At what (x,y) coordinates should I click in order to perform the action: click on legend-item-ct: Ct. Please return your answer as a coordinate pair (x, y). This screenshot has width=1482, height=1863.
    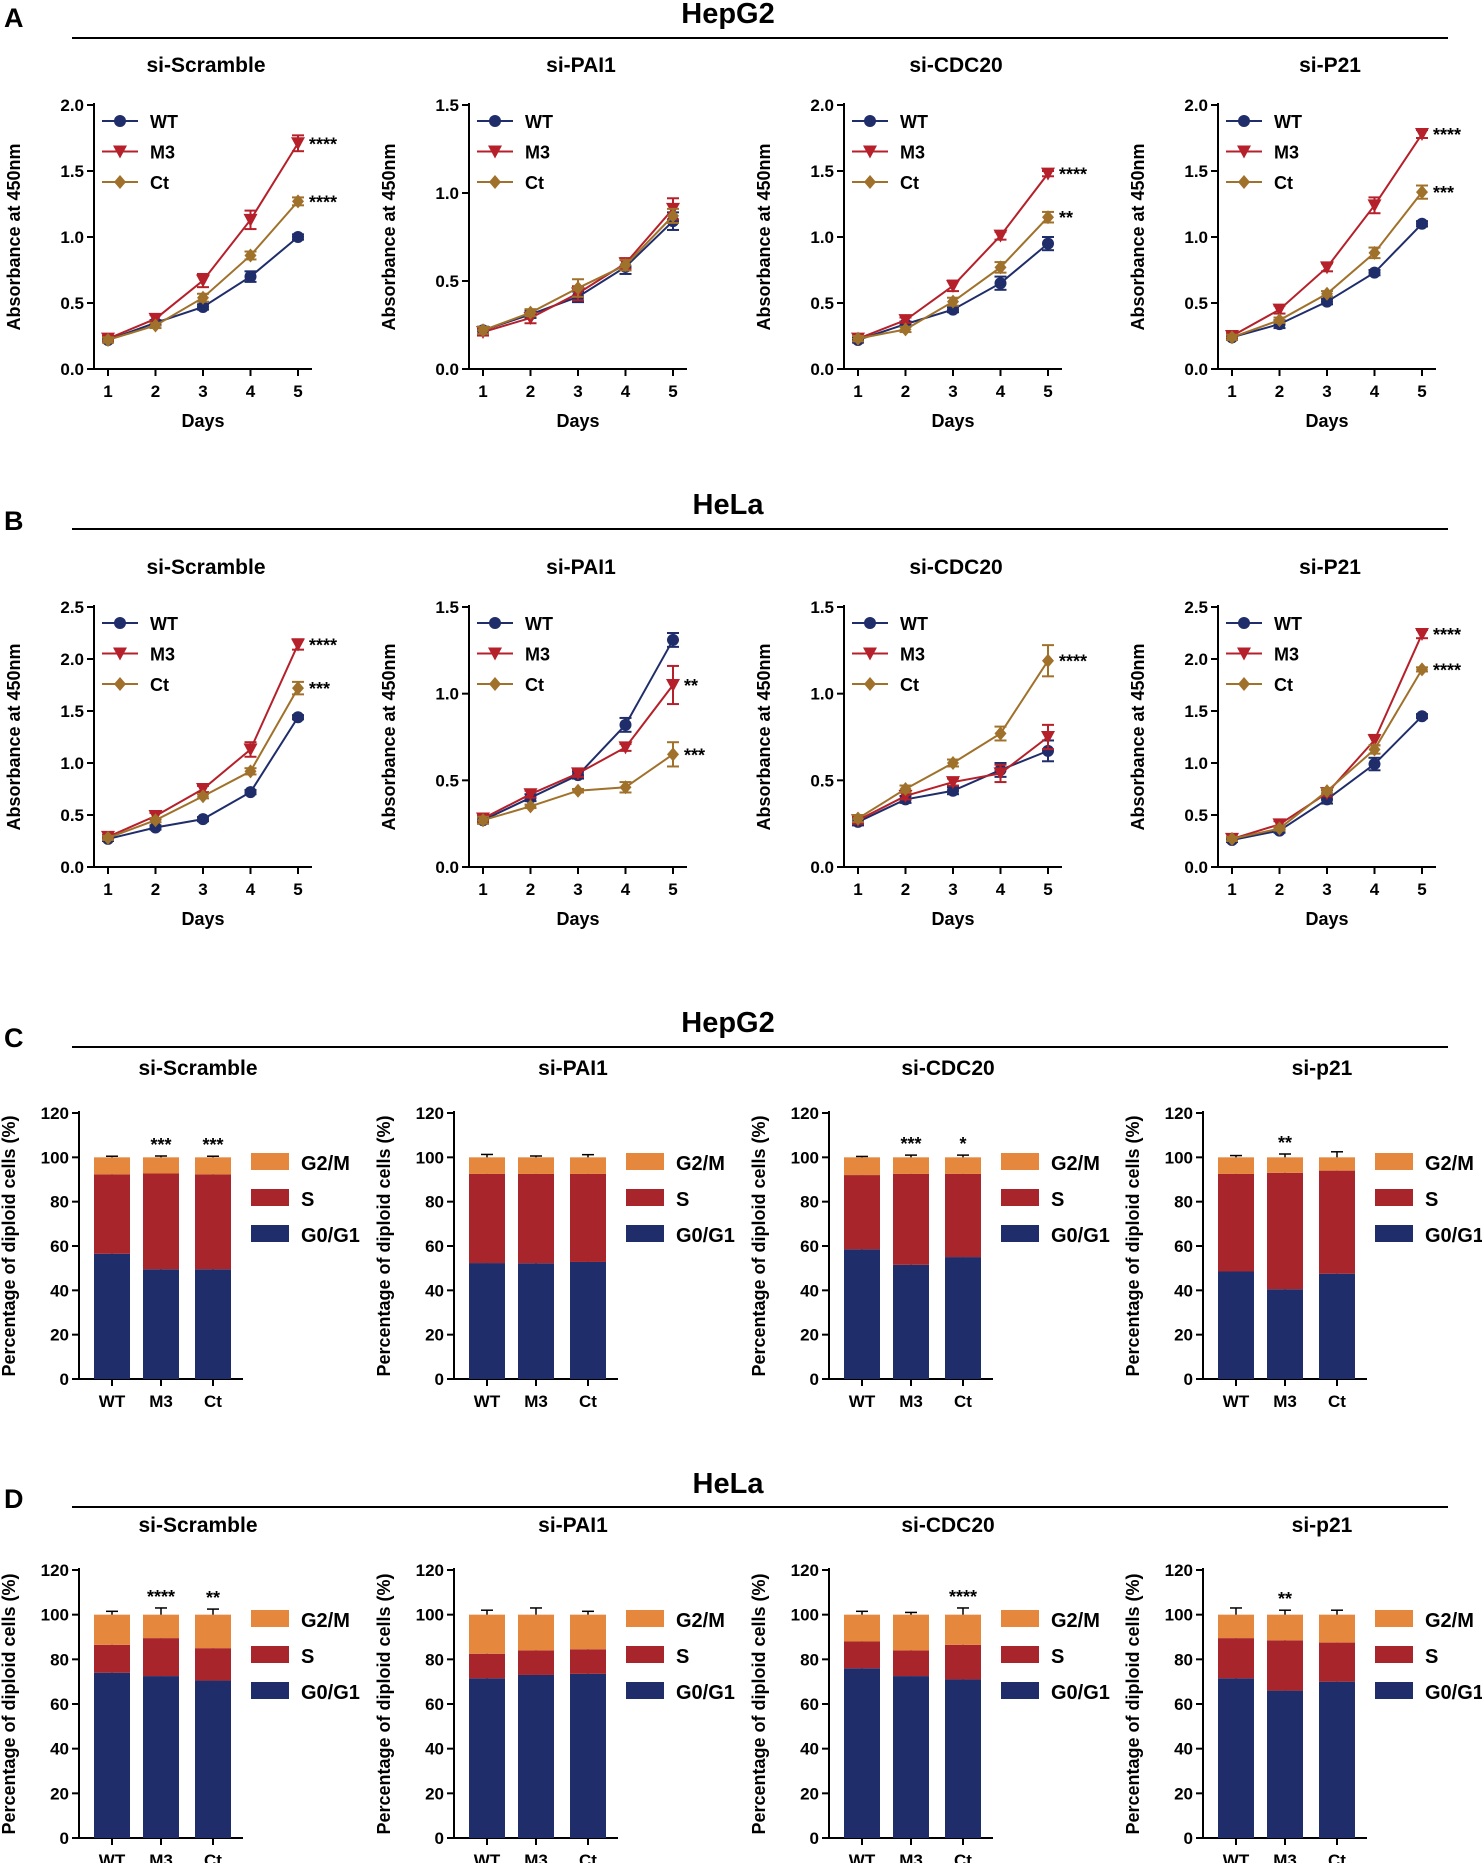
    Looking at the image, I should click on (135, 183).